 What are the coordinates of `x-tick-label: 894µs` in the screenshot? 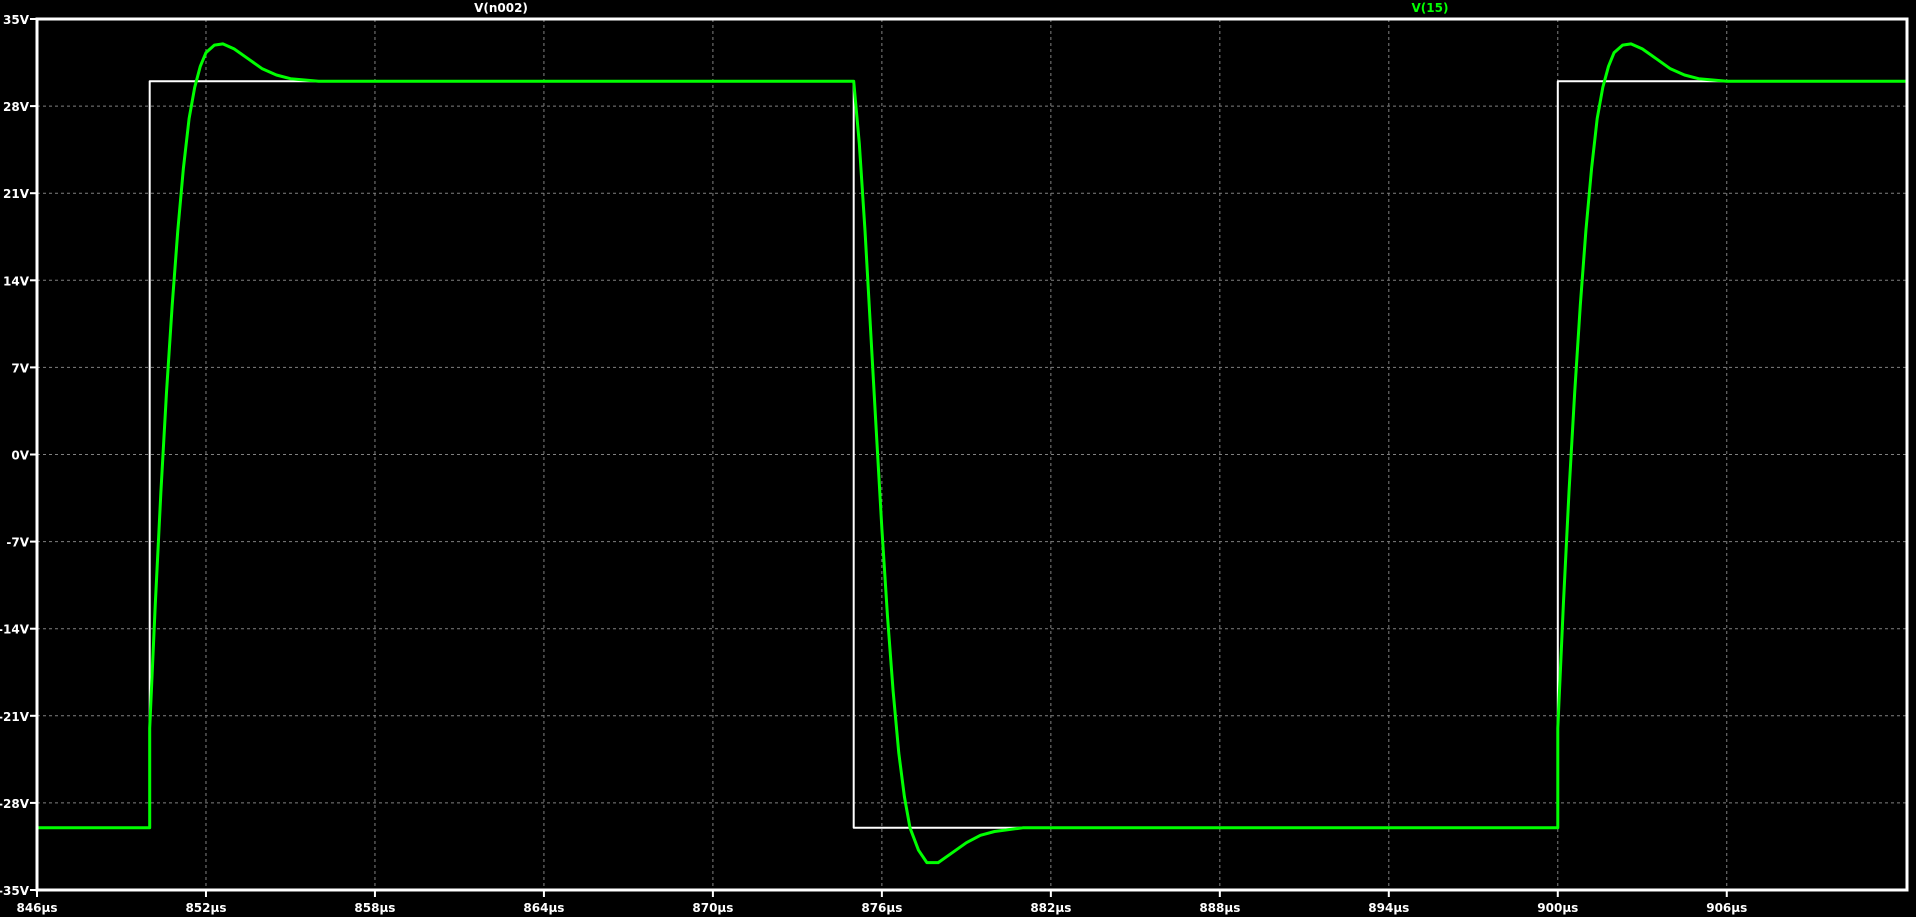 It's located at (1388, 908).